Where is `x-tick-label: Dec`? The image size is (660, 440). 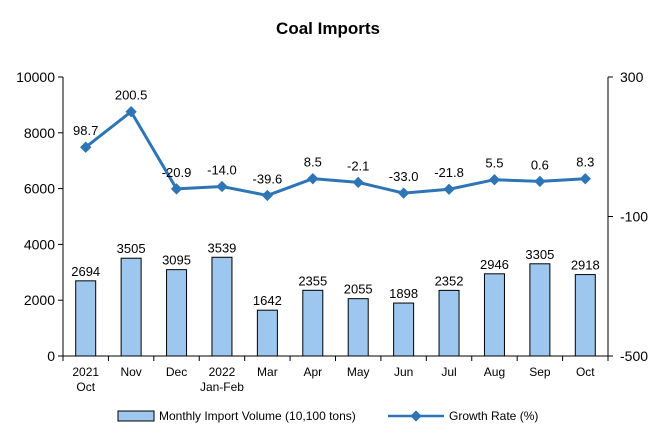 x-tick-label: Dec is located at coordinates (176, 372).